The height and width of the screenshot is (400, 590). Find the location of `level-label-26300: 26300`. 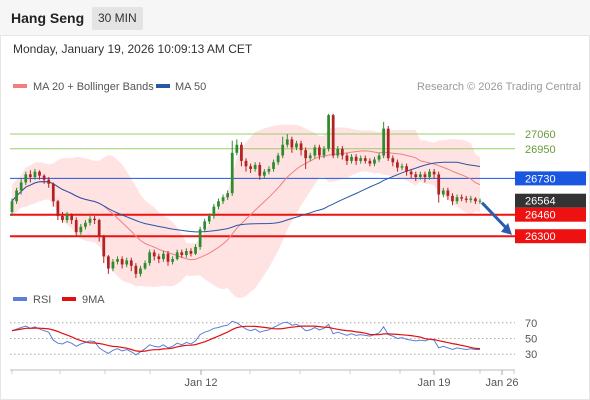

level-label-26300: 26300 is located at coordinates (540, 237).